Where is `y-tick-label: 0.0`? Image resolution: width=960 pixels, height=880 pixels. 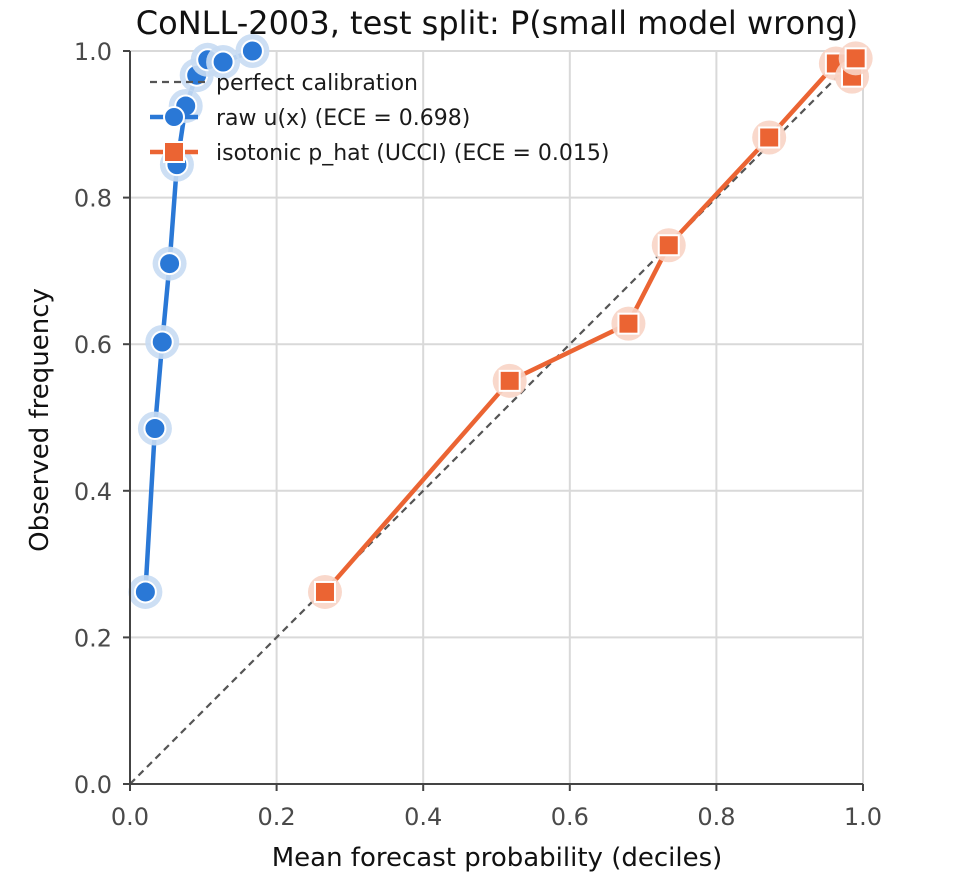 y-tick-label: 0.0 is located at coordinates (93, 785).